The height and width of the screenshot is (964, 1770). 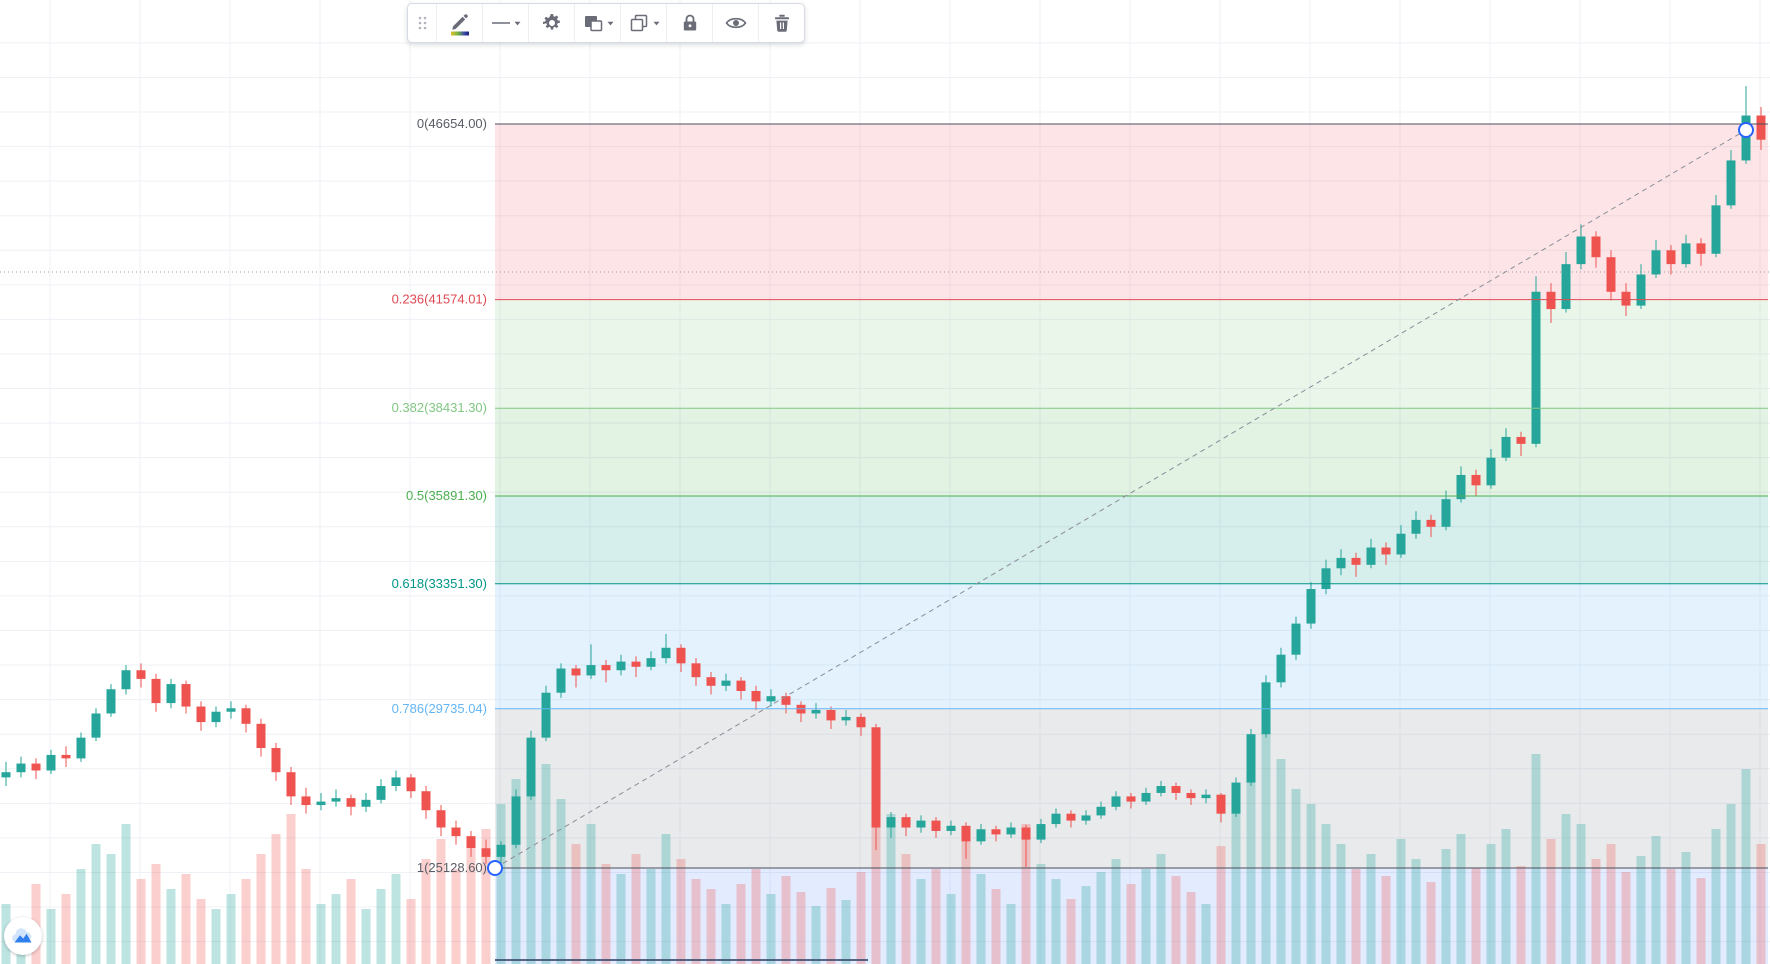 I want to click on settings-button, so click(x=551, y=23).